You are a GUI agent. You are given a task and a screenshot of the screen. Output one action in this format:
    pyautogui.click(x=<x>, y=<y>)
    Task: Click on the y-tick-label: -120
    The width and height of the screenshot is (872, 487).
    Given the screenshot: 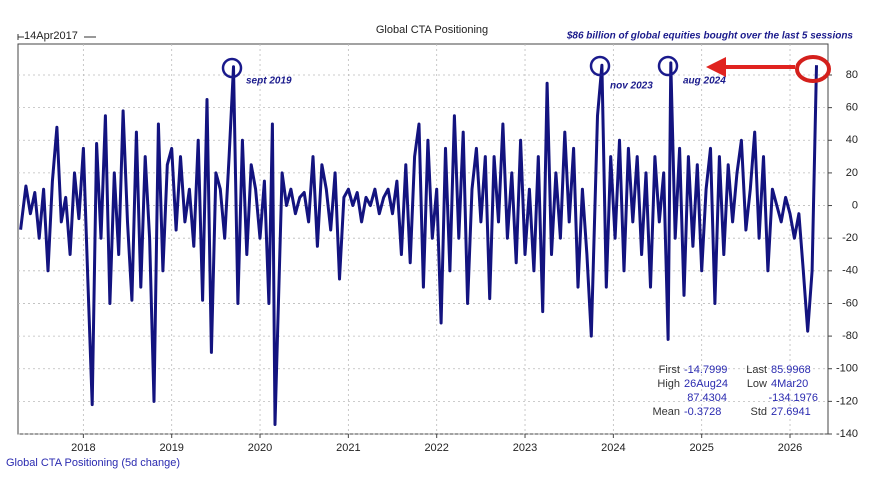 What is the action you would take?
    pyautogui.click(x=847, y=401)
    